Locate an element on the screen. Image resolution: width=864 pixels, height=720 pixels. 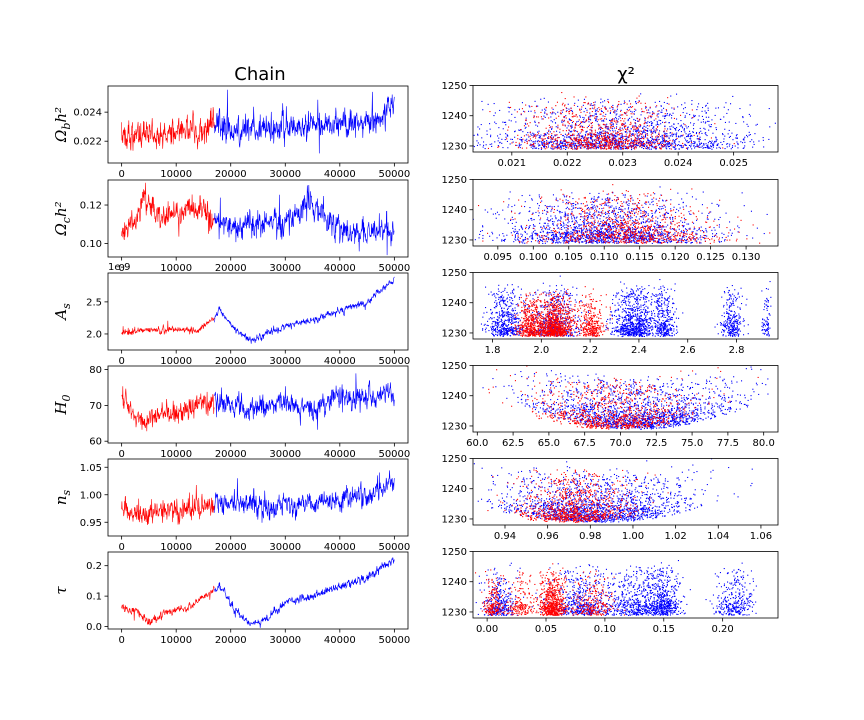
chain-y-tick-label-2: 2.0 is located at coordinates (94, 334).